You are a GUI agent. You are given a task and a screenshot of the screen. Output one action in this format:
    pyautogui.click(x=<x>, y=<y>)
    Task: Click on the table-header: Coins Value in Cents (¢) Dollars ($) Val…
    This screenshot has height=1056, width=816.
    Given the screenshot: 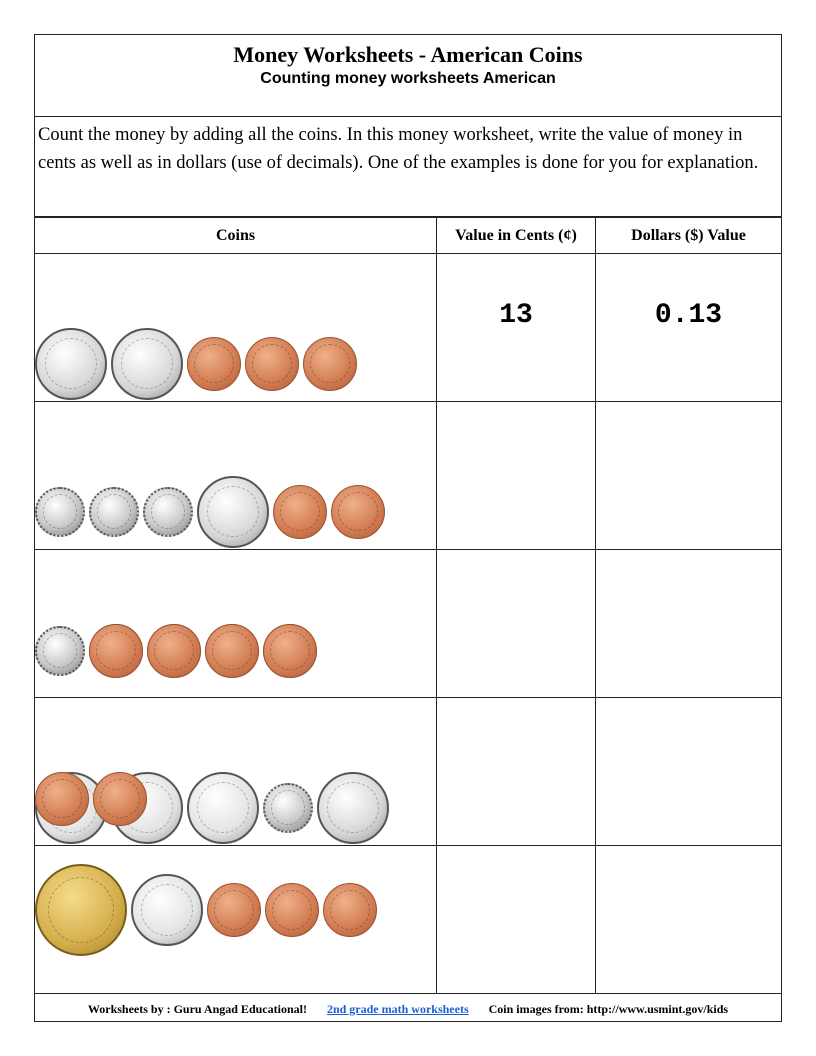 What is the action you would take?
    pyautogui.click(x=408, y=235)
    